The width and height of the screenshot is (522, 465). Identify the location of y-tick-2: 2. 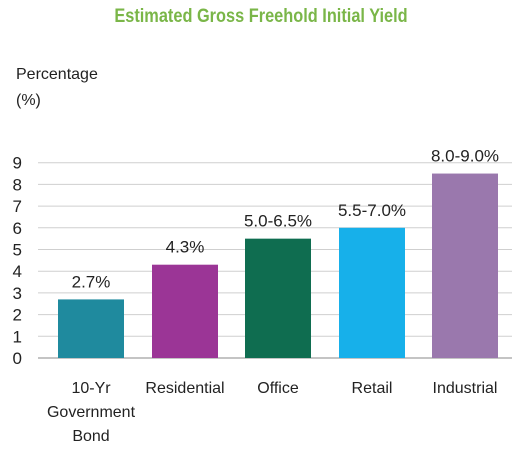
(17, 315).